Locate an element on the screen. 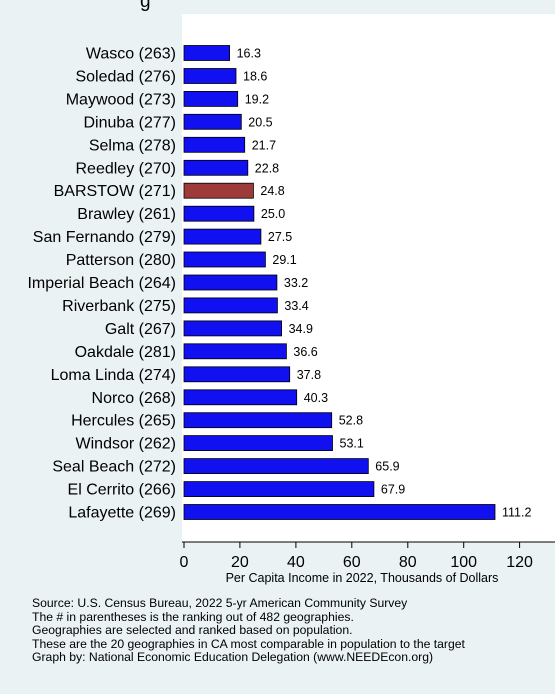 Image resolution: width=555 pixels, height=694 pixels. chart-title-fragment: g is located at coordinates (145, 6).